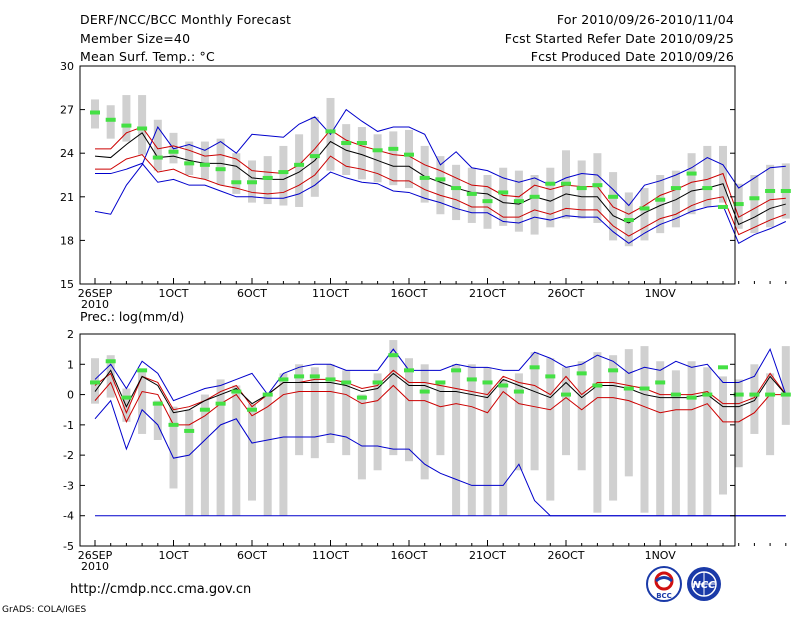 This screenshot has width=800, height=618. I want to click on member-min-line, so click(441, 203).